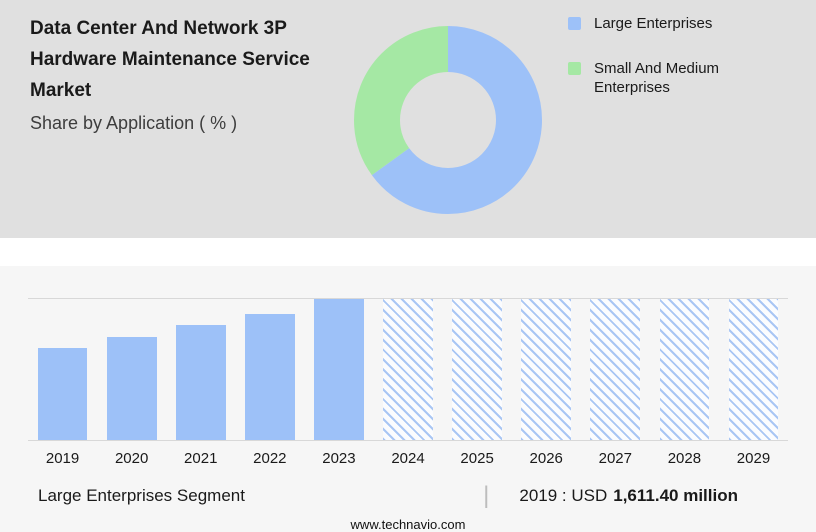  I want to click on value-prefix: 2019 : USD, so click(563, 495).